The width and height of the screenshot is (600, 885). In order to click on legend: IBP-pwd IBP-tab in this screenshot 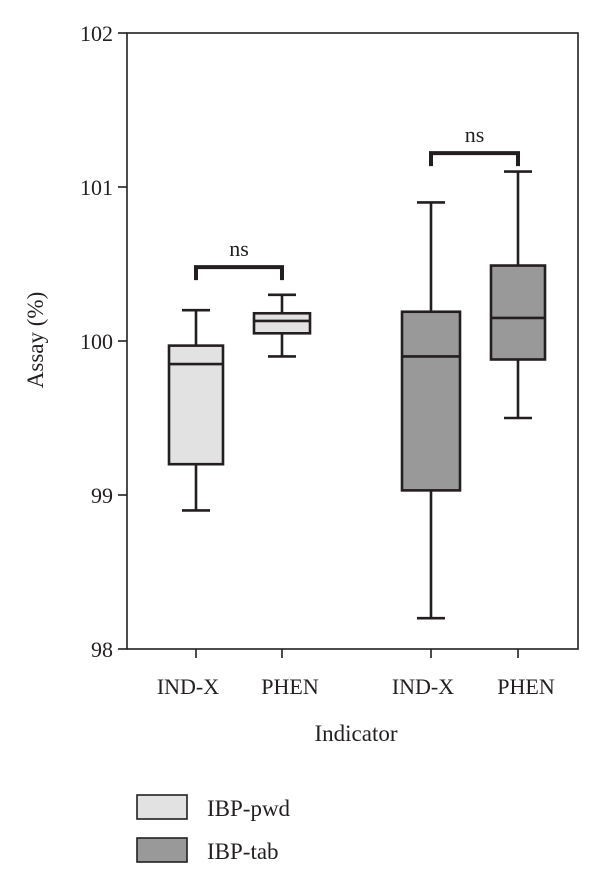, I will do `click(213, 829)`.